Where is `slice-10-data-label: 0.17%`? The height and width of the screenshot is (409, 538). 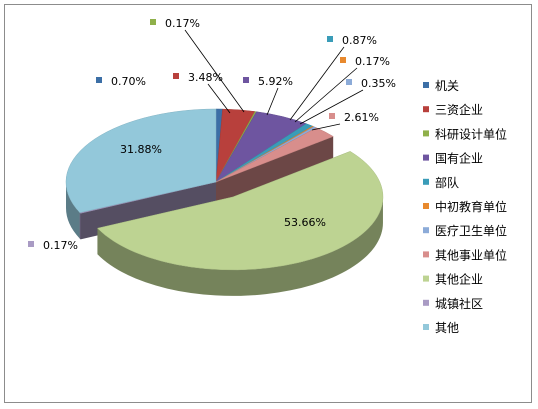 slice-10-data-label: 0.17% is located at coordinates (60, 245).